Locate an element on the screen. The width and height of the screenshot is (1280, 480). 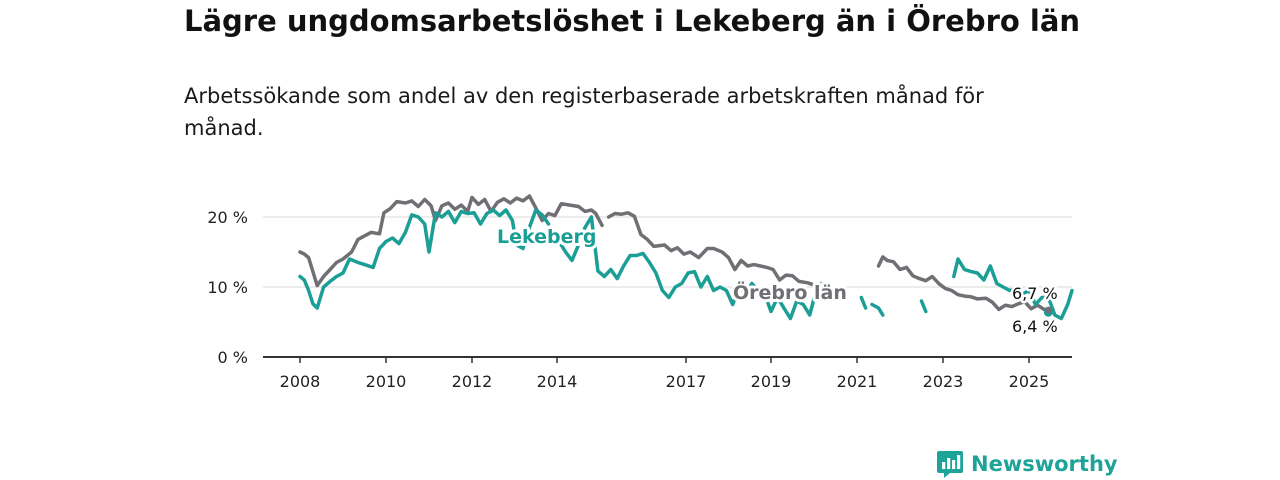
lekeberg-series-label-halo: Lekeberg is located at coordinates (546, 237).